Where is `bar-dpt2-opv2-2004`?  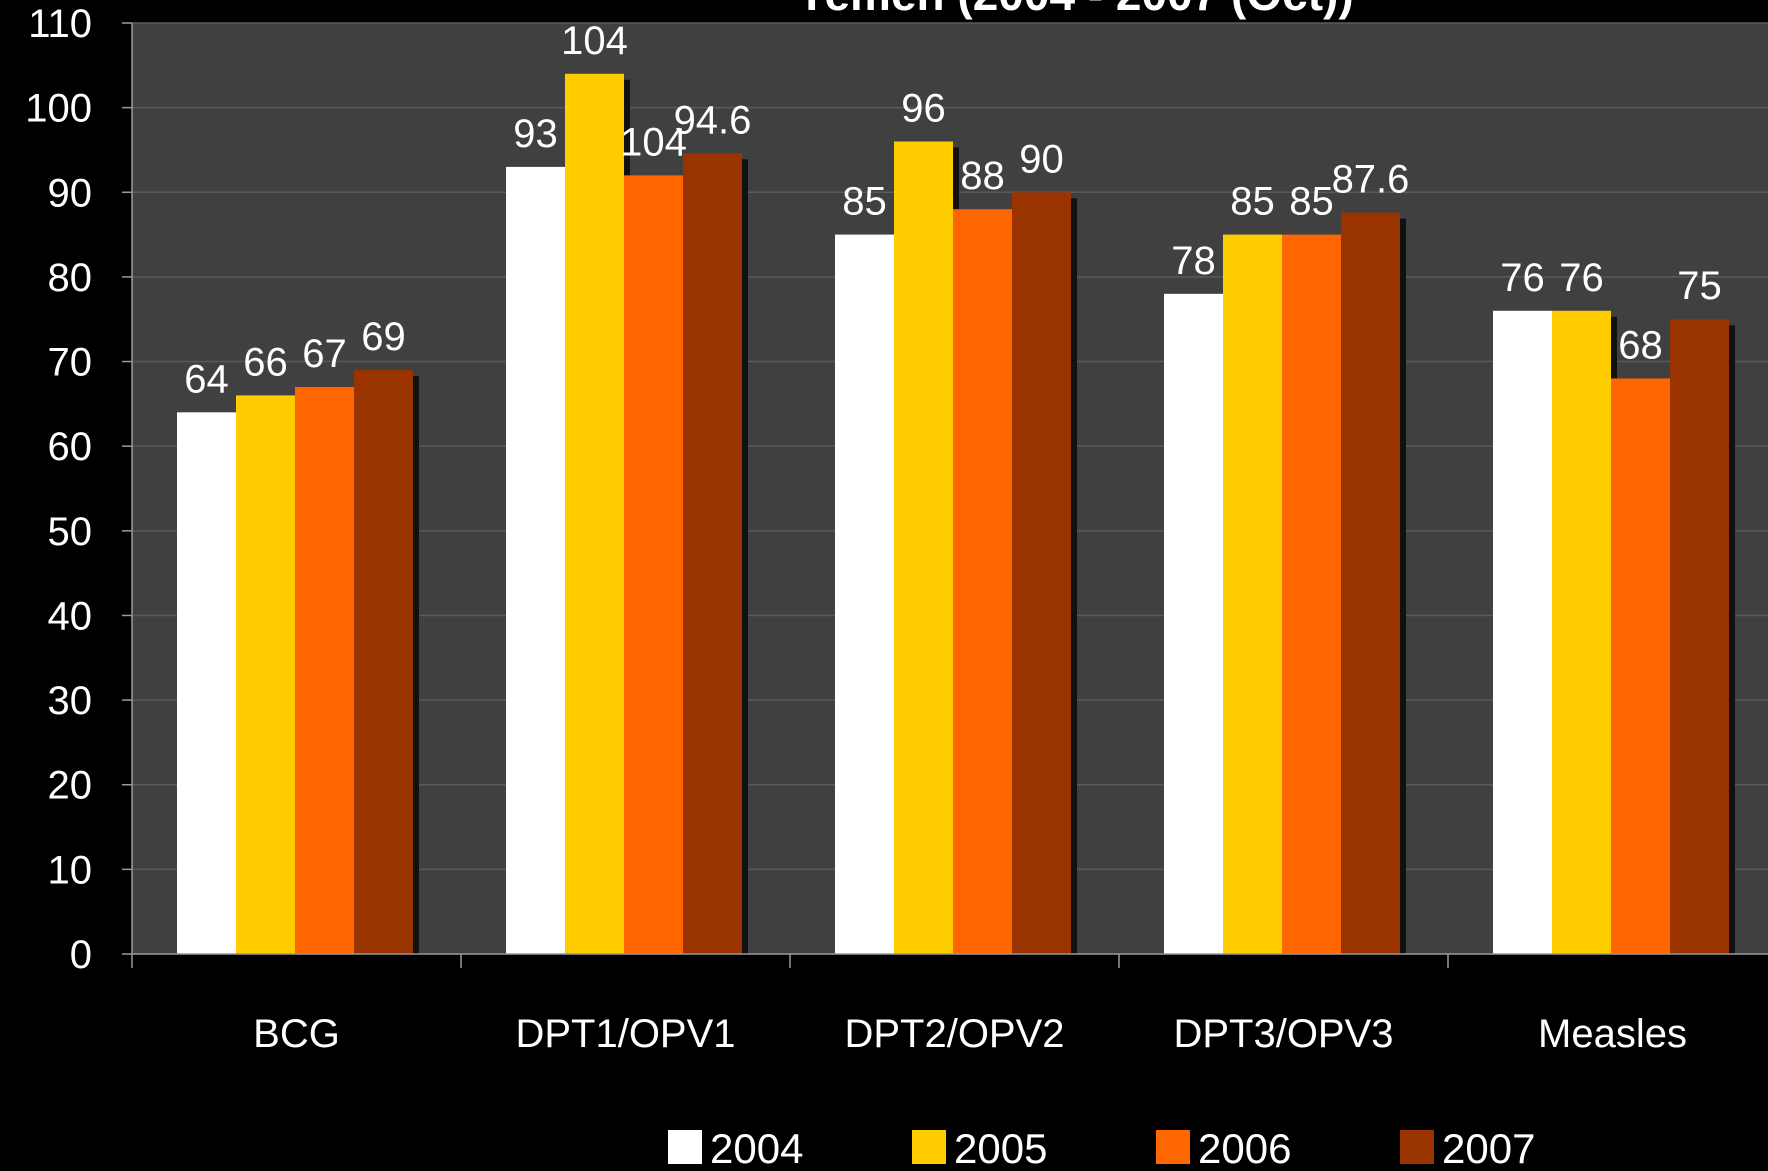
bar-dpt2-opv2-2004 is located at coordinates (864, 594).